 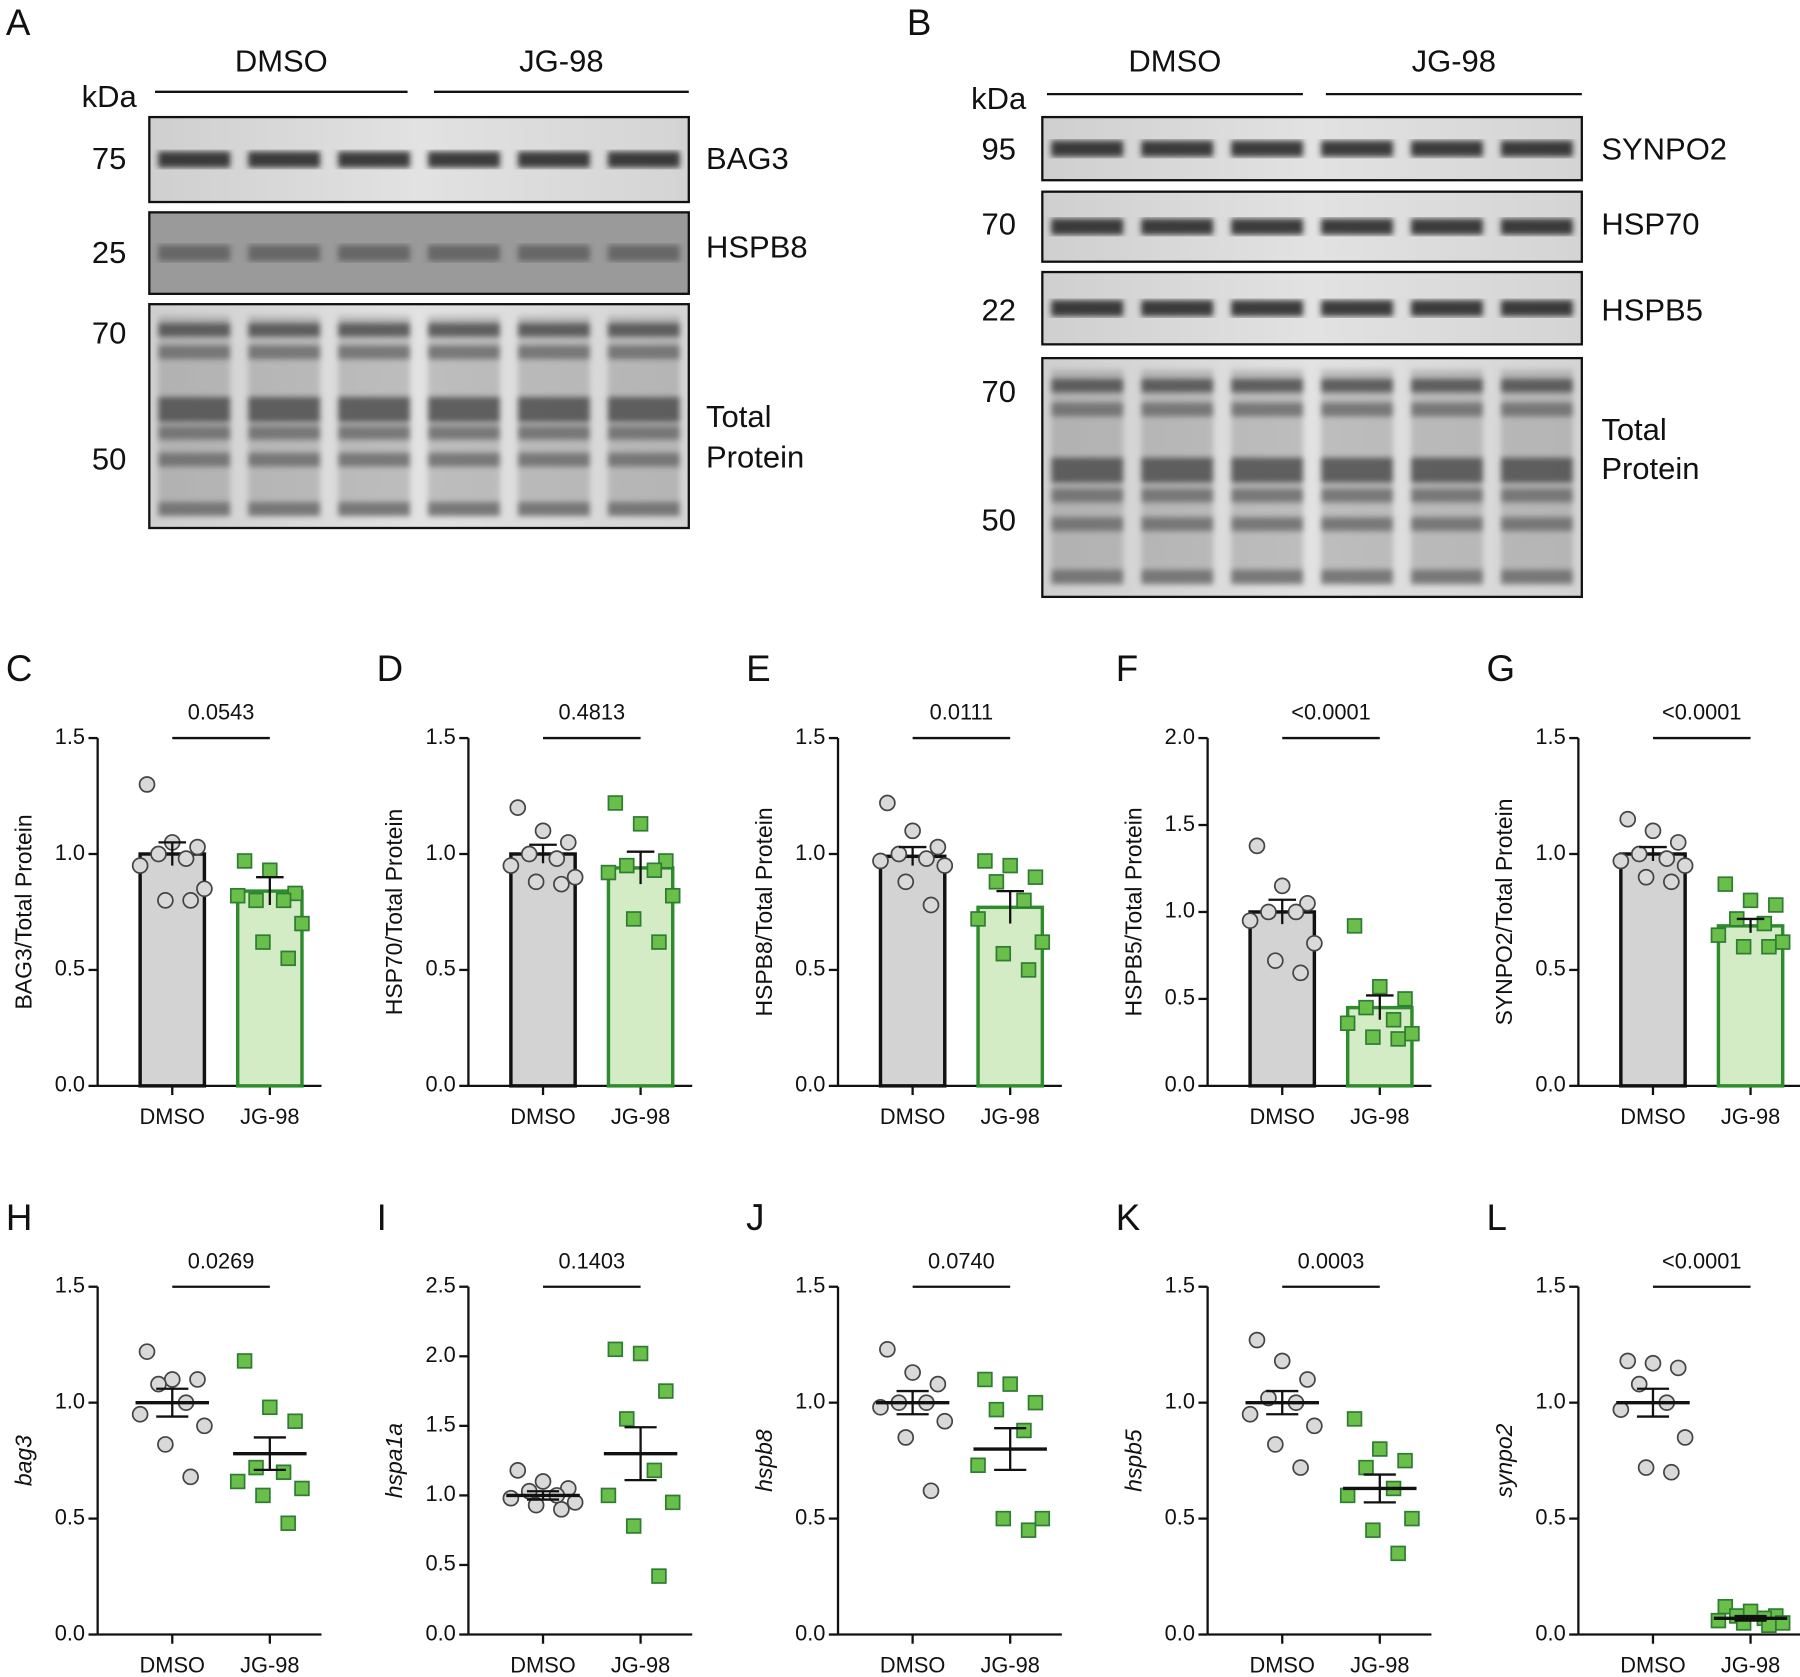 What do you see at coordinates (19, 1217) in the screenshot?
I see `panel-letter: H` at bounding box center [19, 1217].